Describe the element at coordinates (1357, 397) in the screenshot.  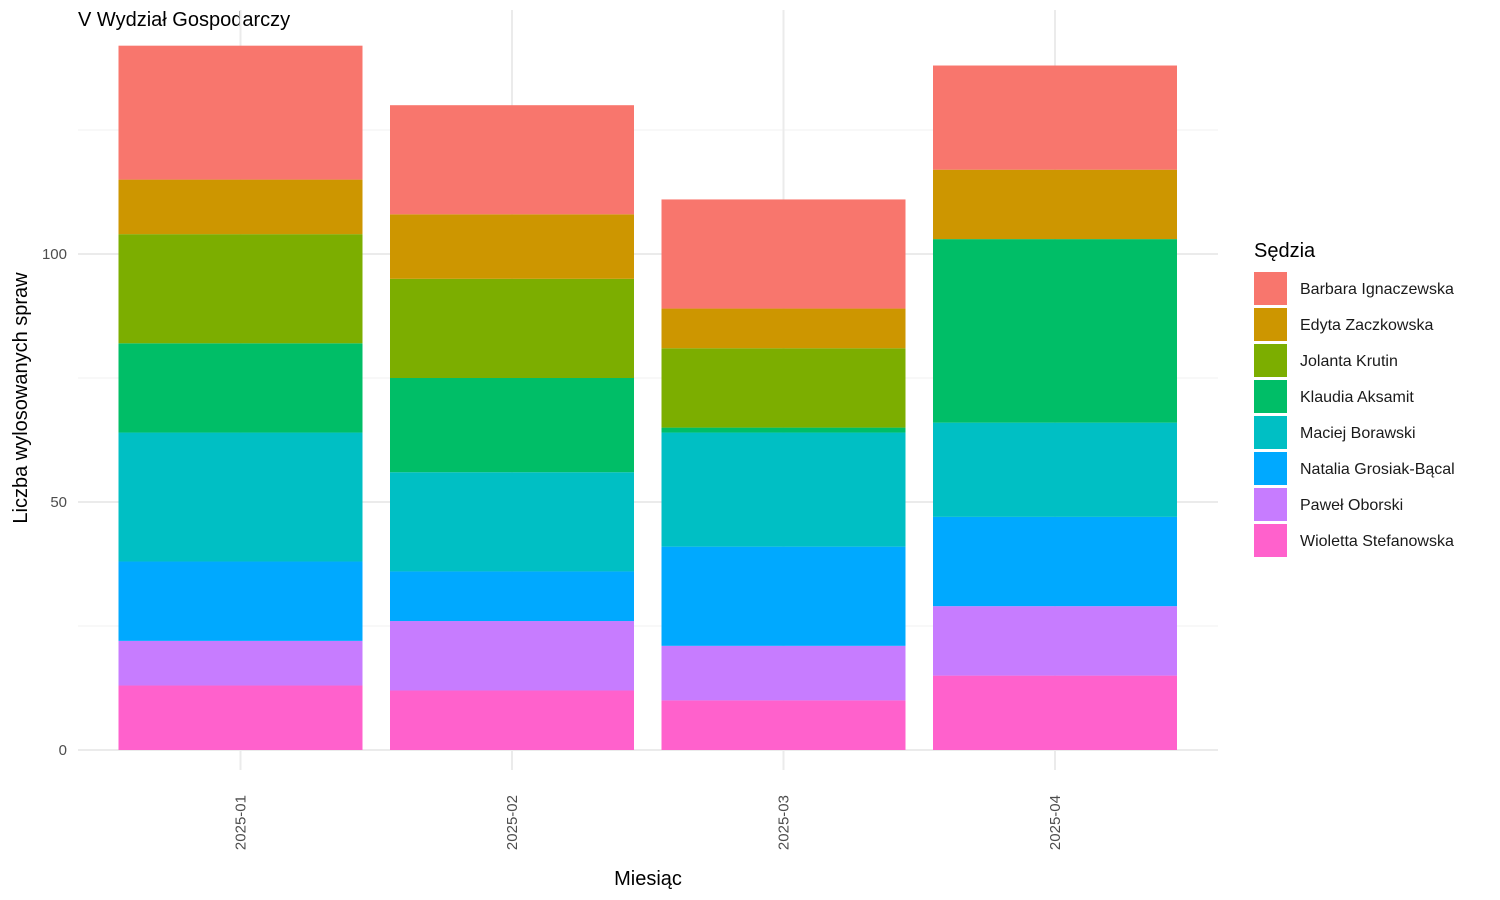
I see `legend-label: Klaudia Aksamit` at that location.